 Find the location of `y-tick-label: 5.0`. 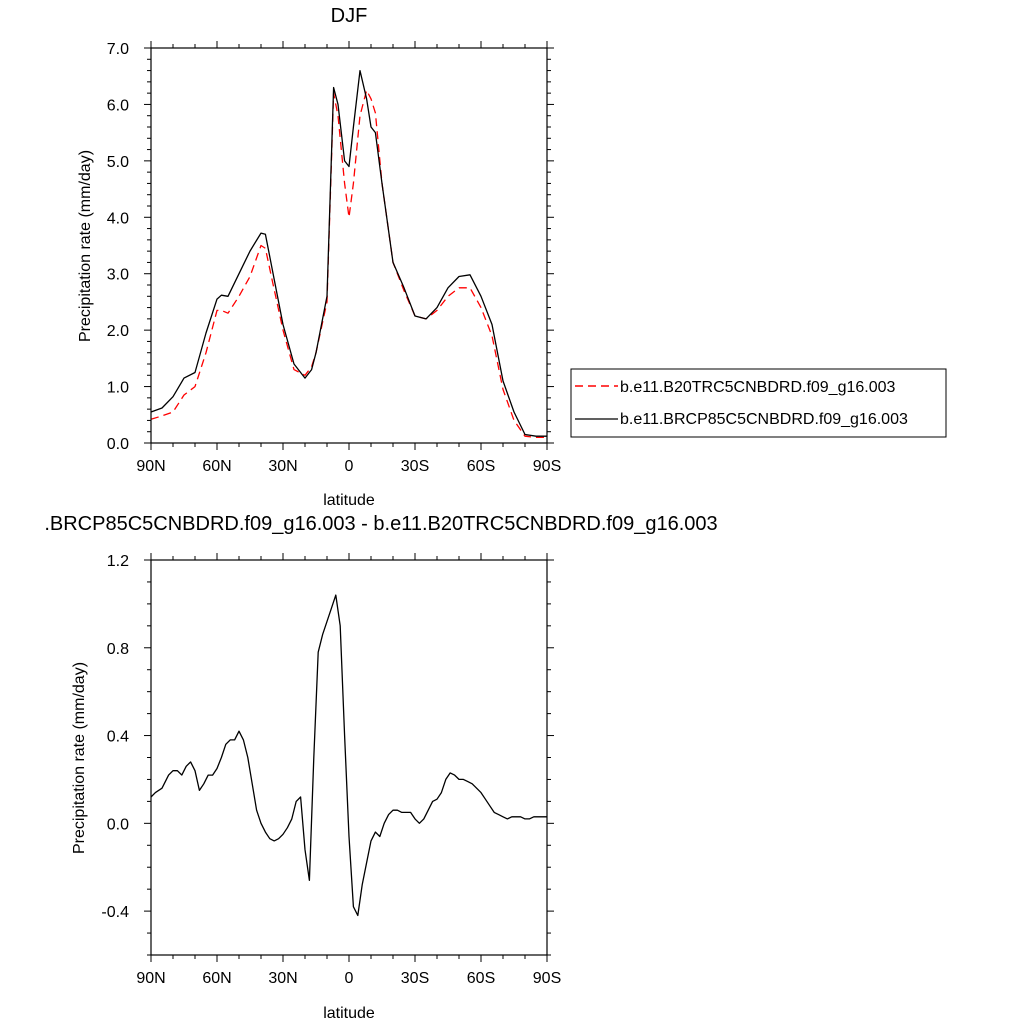

y-tick-label: 5.0 is located at coordinates (118, 162).